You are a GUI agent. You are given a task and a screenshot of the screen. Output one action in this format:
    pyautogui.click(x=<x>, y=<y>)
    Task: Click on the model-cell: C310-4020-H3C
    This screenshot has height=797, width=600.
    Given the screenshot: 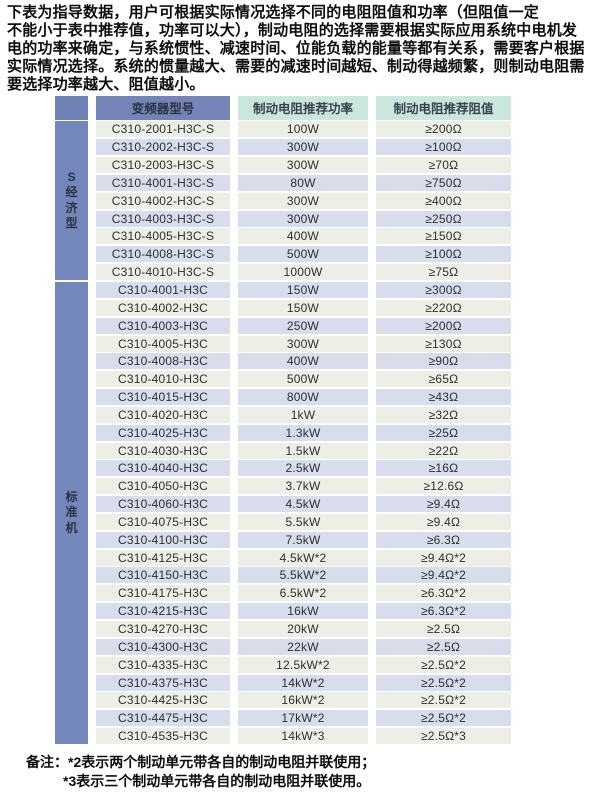 What is the action you would take?
    pyautogui.click(x=163, y=414)
    